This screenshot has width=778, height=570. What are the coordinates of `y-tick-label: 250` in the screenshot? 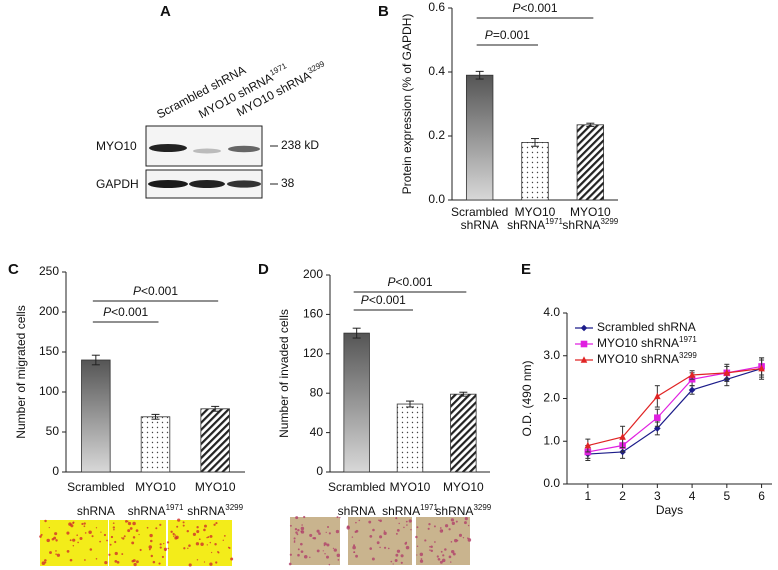 It's located at (49, 271).